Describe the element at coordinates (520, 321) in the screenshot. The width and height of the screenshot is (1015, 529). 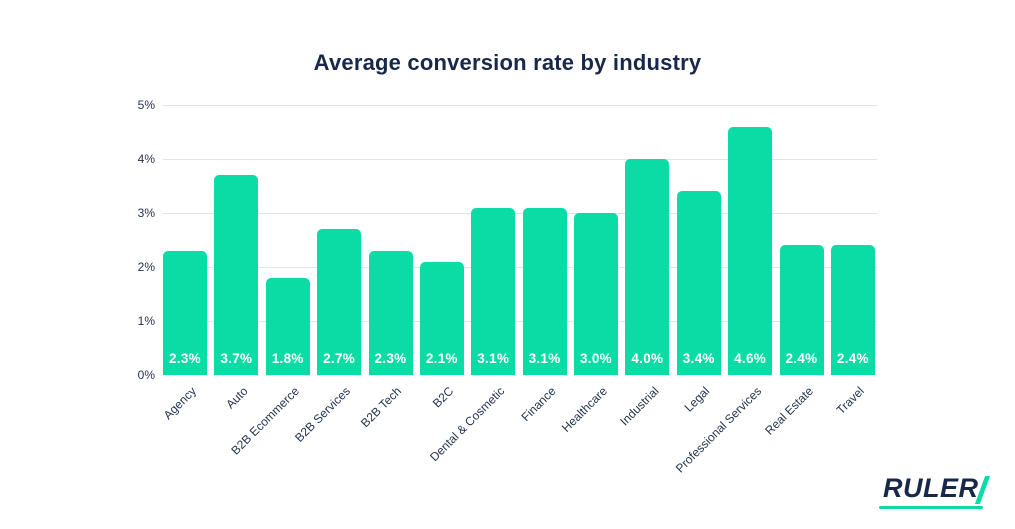
I see `gridline-1%` at that location.